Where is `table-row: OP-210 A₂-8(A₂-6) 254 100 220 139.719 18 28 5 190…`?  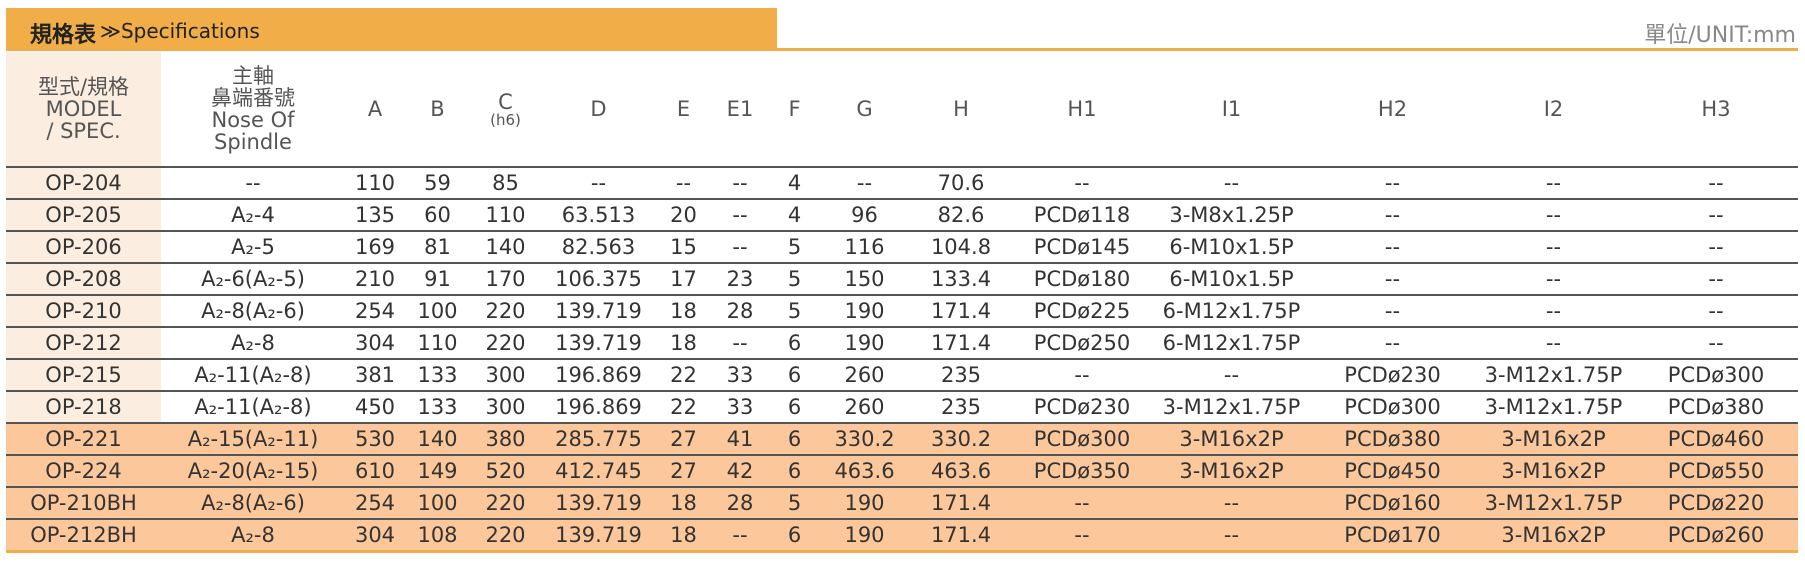
table-row: OP-210 A₂-8(A₂-6) 254 100 220 139.719 18 28 5 190… is located at coordinates (902, 311).